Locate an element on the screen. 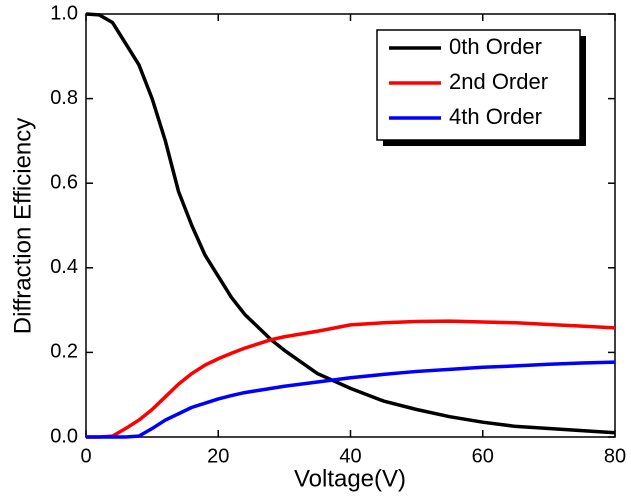 Image resolution: width=631 pixels, height=498 pixels. y-tick-label: 0.2 is located at coordinates (64, 352).